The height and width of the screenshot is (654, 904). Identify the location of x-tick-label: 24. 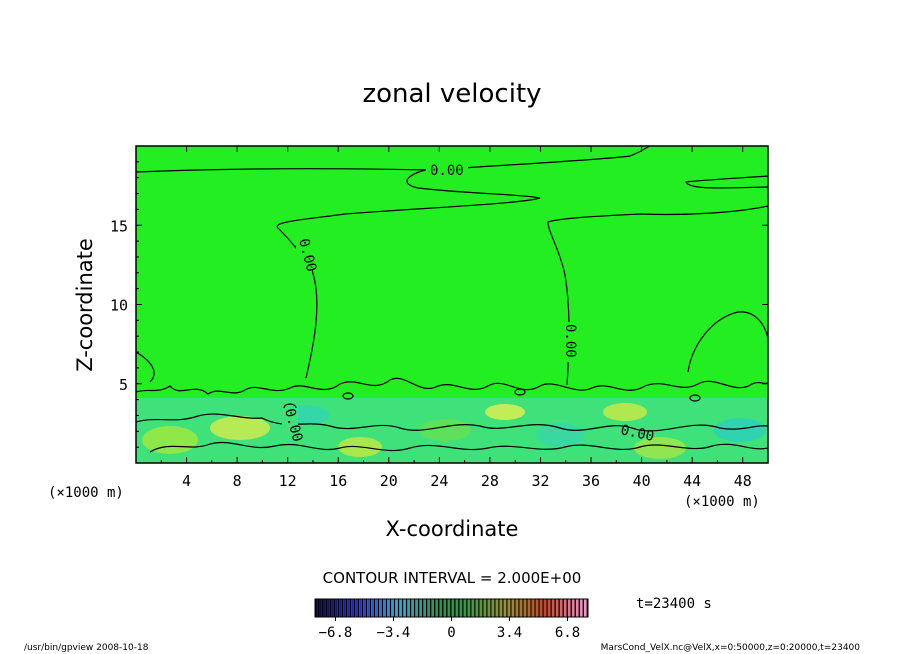
(439, 481).